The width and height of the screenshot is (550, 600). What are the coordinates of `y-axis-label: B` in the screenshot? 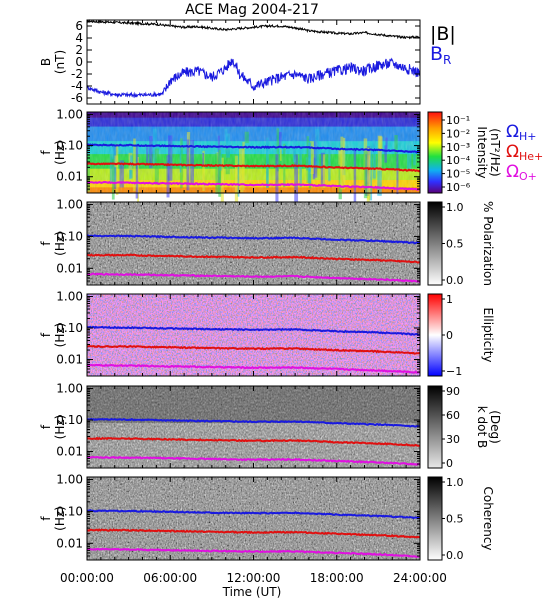 It's located at (46, 62).